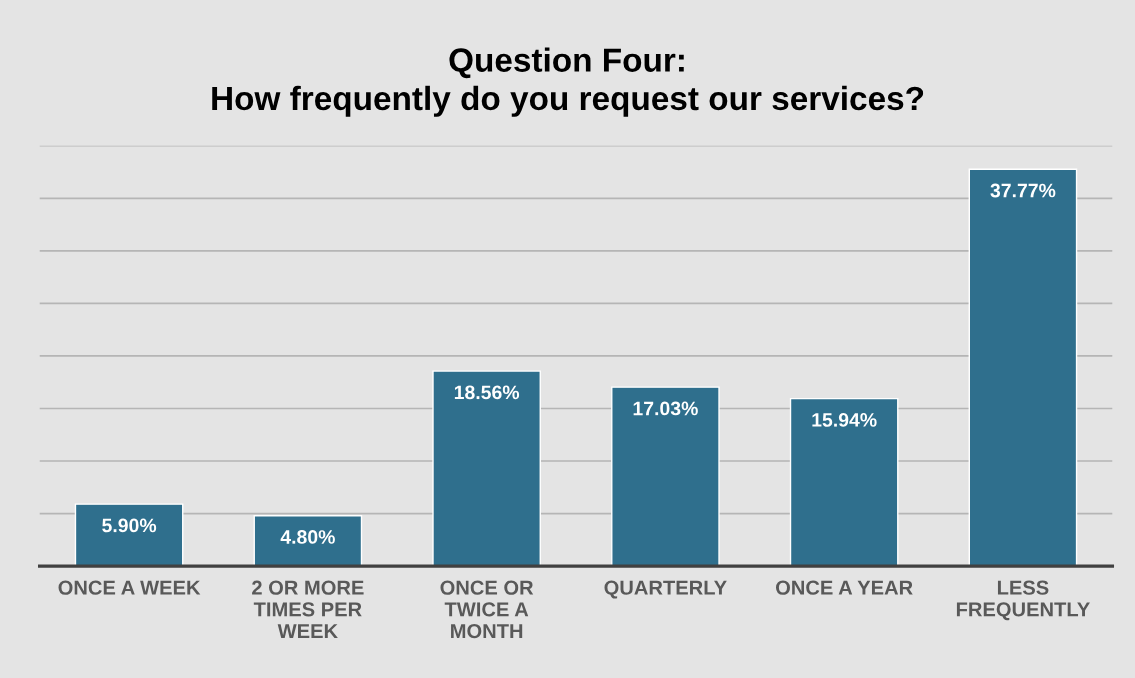  What do you see at coordinates (129, 587) in the screenshot?
I see `x-tick-label: ONCE A WEEK` at bounding box center [129, 587].